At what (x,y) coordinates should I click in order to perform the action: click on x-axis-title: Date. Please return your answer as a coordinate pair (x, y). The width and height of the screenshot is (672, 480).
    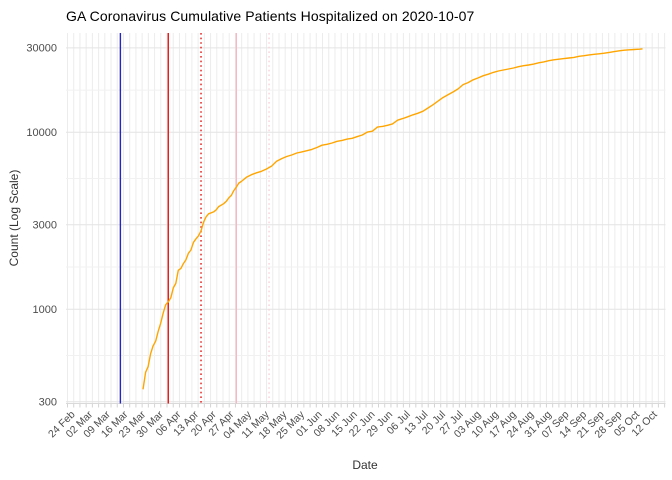
    Looking at the image, I should click on (365, 465).